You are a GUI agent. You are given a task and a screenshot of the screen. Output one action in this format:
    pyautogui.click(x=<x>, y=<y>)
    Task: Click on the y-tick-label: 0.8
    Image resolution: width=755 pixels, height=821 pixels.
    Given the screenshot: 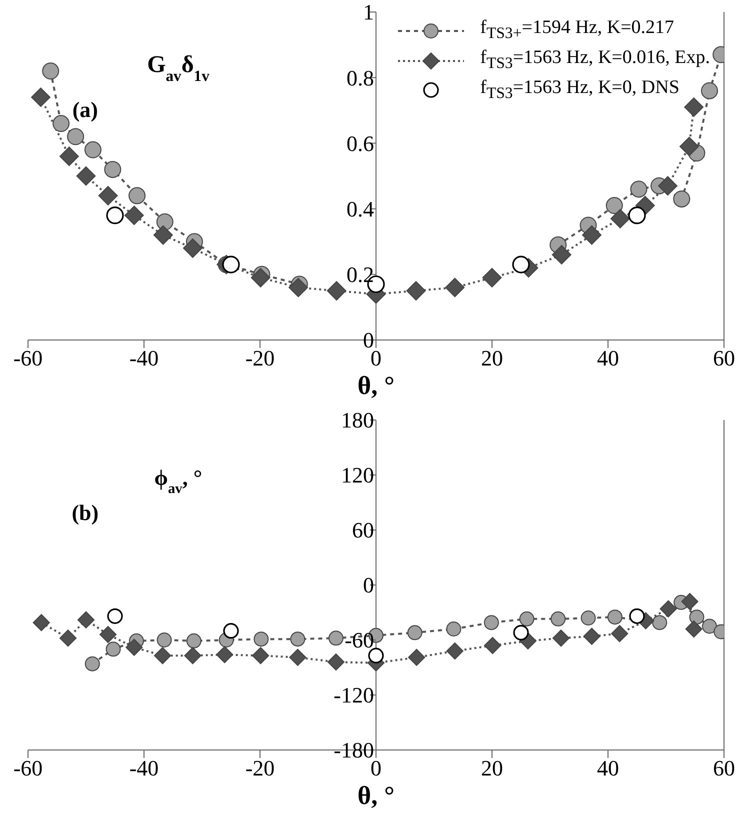 What is the action you would take?
    pyautogui.click(x=360, y=77)
    